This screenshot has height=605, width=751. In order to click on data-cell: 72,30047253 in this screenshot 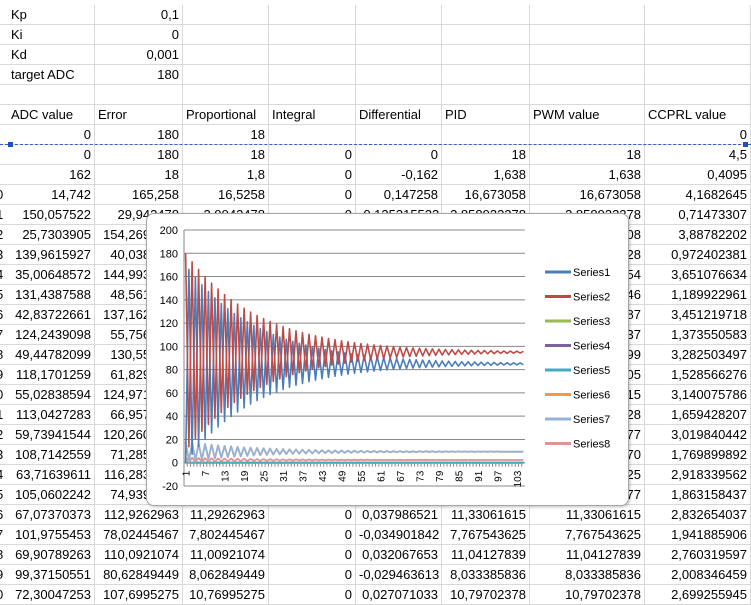, I will do `click(51, 594)`.